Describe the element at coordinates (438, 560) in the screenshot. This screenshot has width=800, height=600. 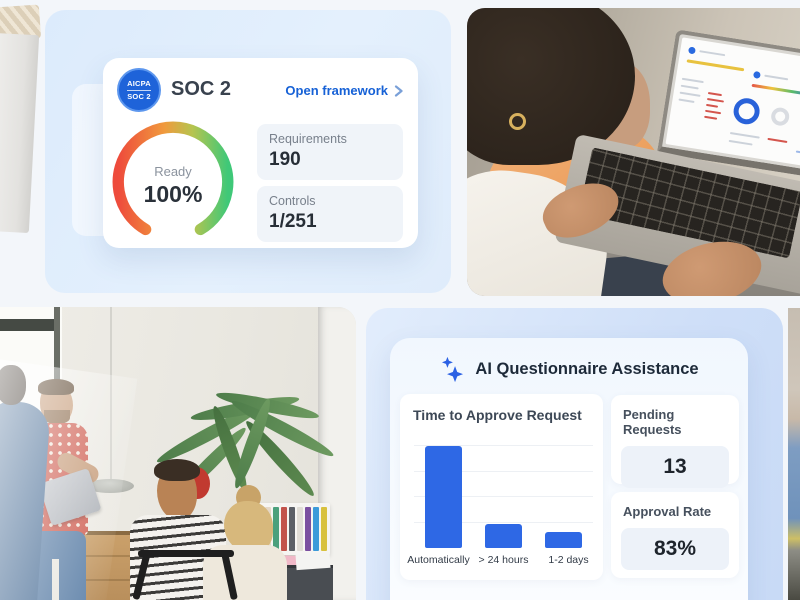
I see `bar-label: Automatically` at that location.